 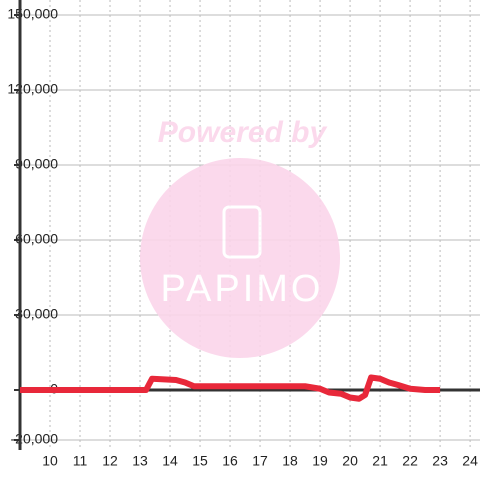 What do you see at coordinates (230, 461) in the screenshot?
I see `x-tick-label: 16` at bounding box center [230, 461].